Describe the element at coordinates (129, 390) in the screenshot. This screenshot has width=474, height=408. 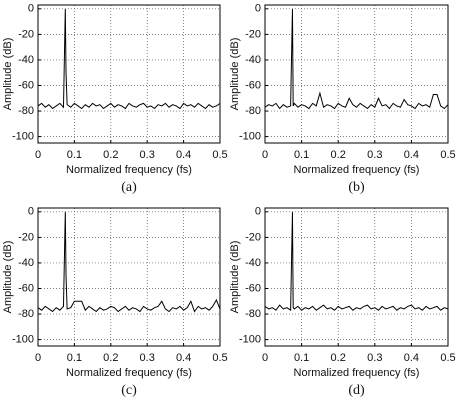
I see `caption: (c)` at that location.